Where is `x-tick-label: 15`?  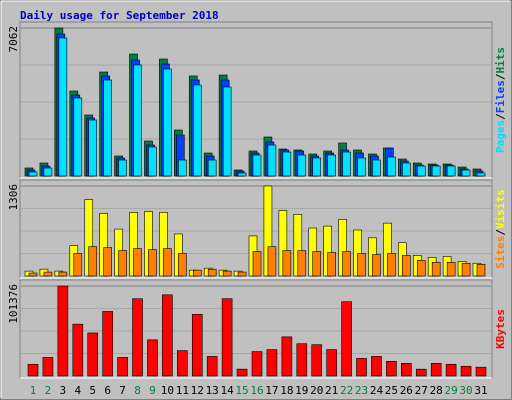
x-tick-label: 15 is located at coordinates (241, 390).